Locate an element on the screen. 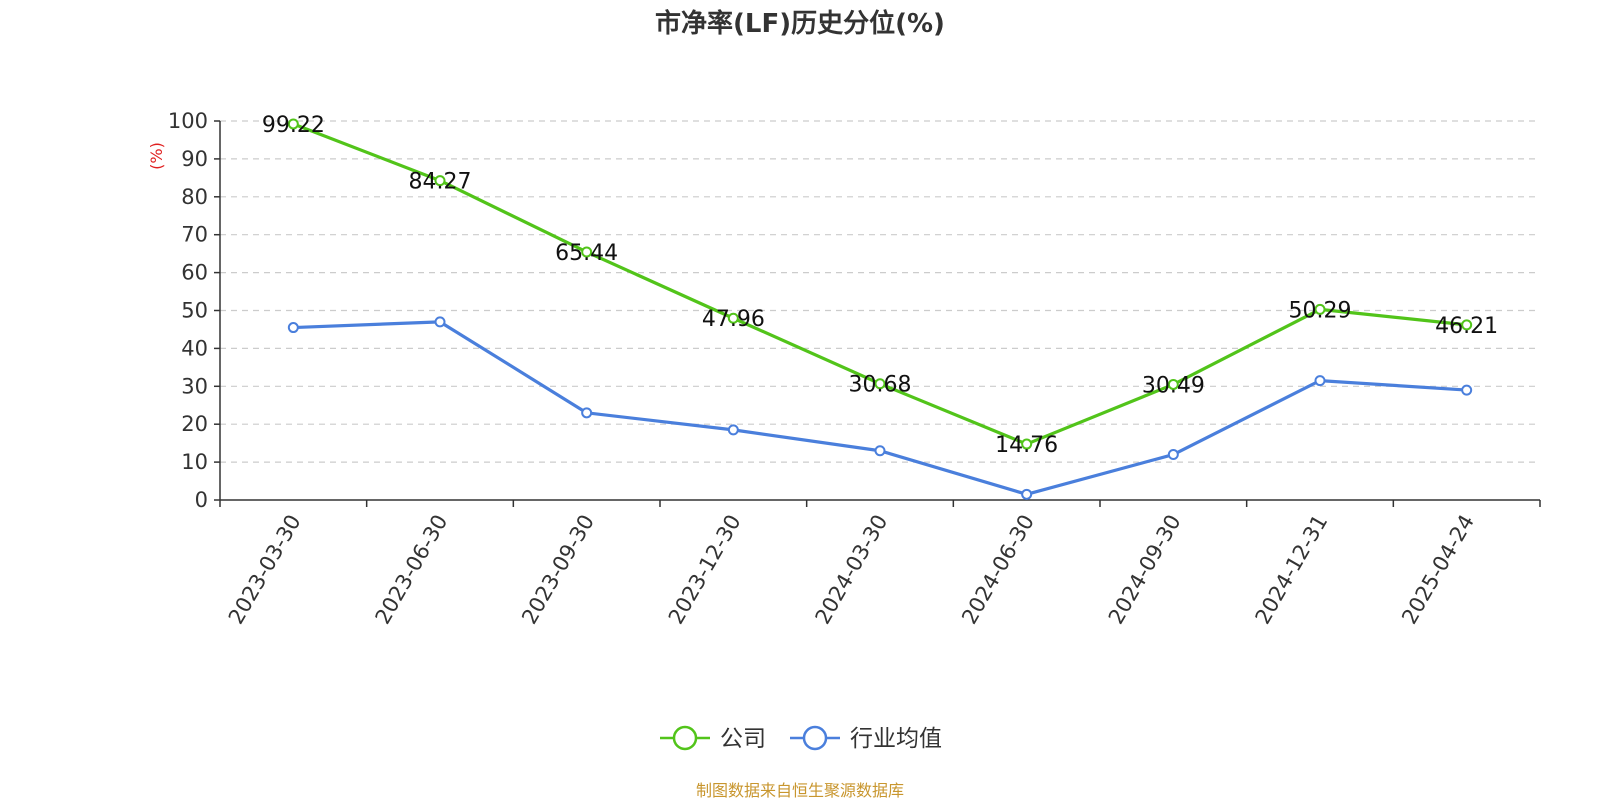  y-tick-label: 10 is located at coordinates (194, 462).